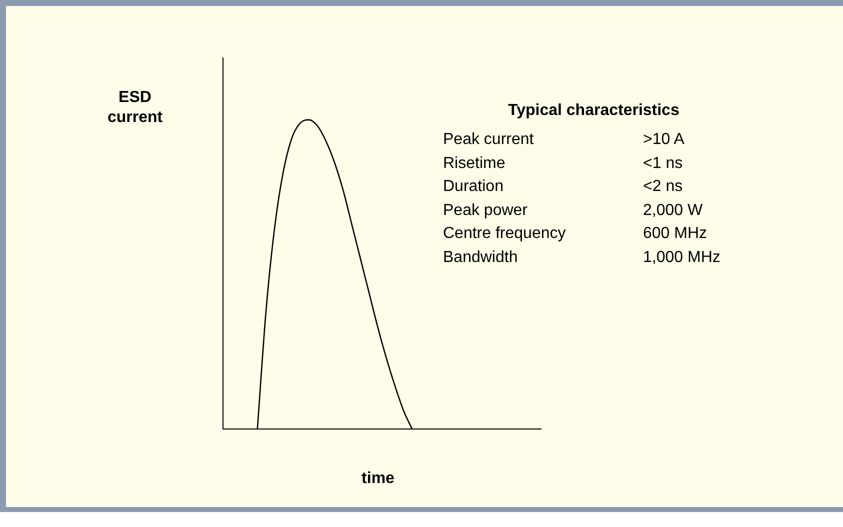  What do you see at coordinates (663, 164) in the screenshot?
I see `text: <1 ns` at bounding box center [663, 164].